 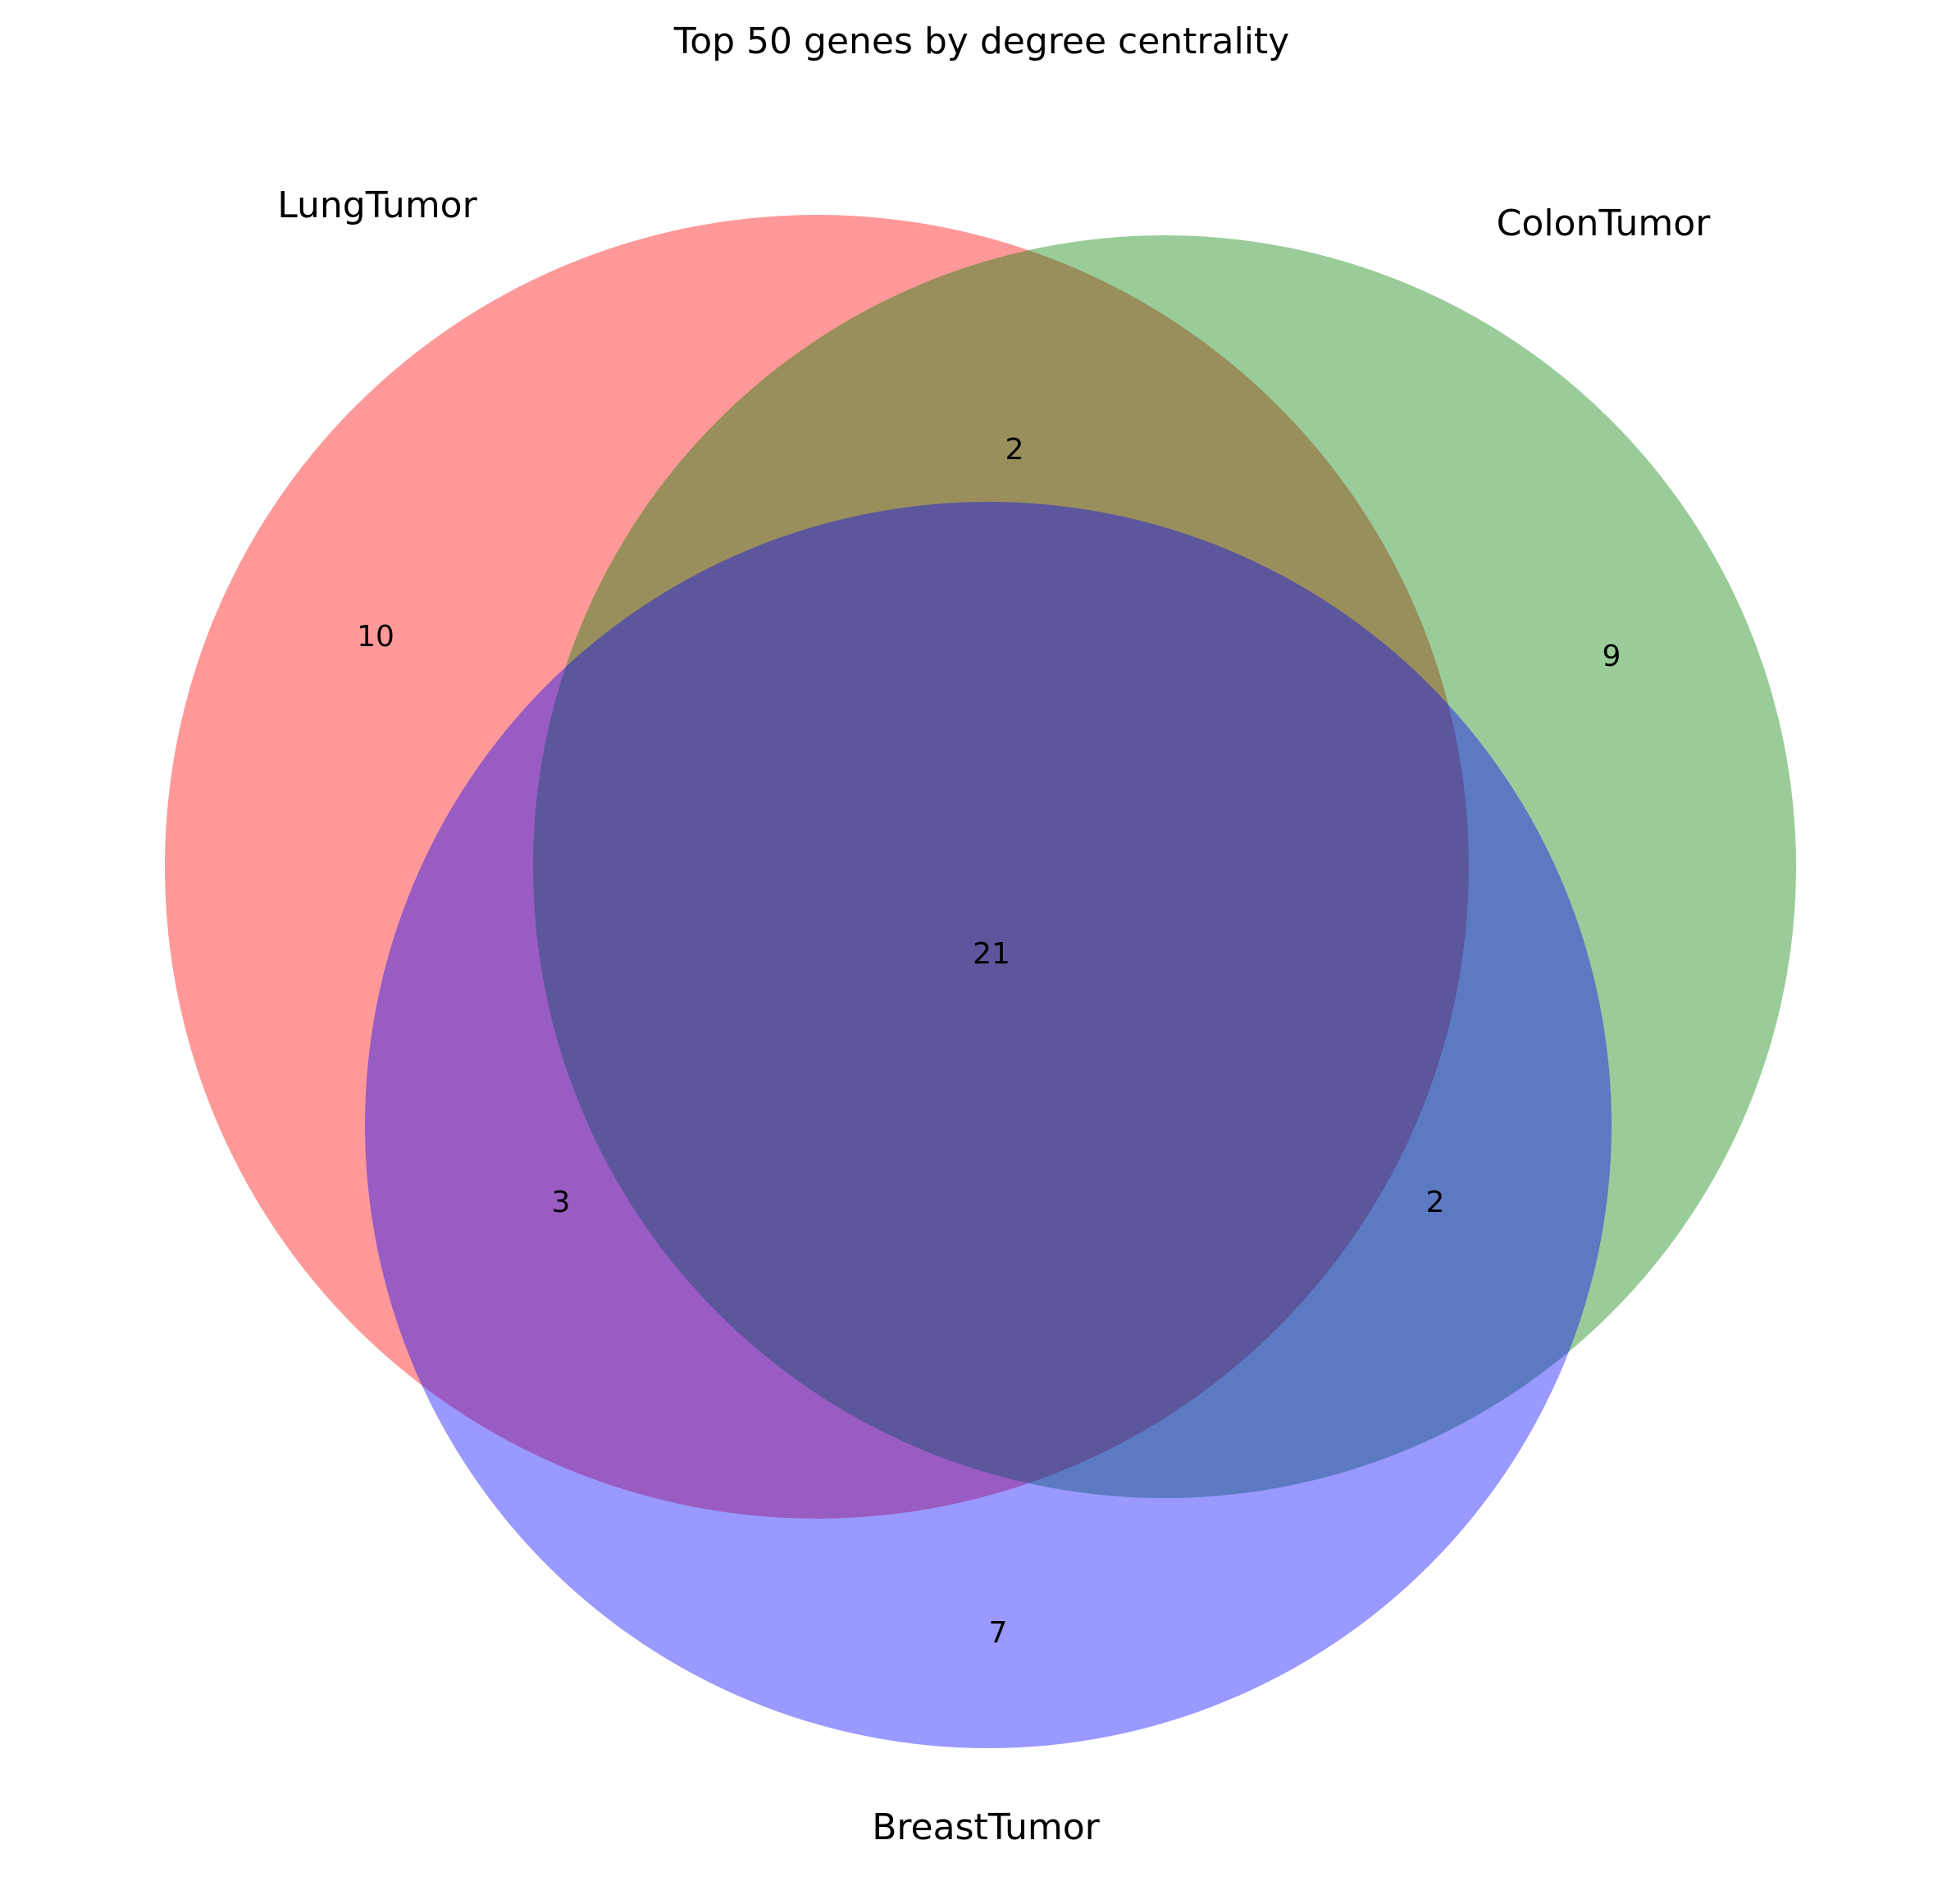 What do you see at coordinates (1435, 1202) in the screenshot?
I see `count-colon-breast: 2` at bounding box center [1435, 1202].